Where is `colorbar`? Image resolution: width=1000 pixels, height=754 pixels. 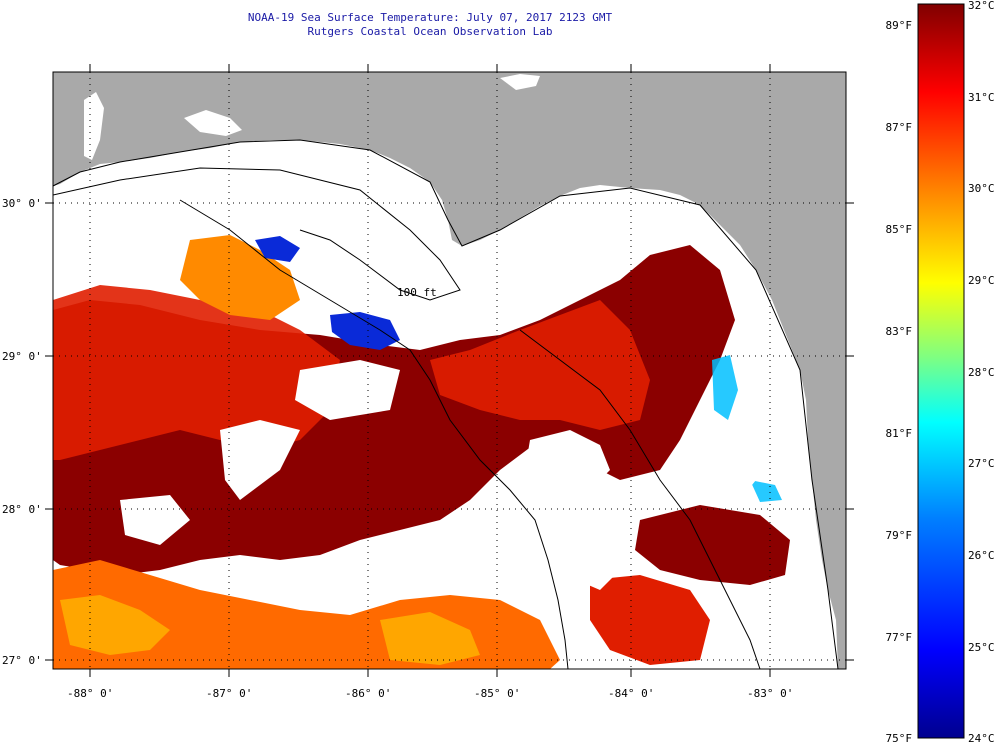 colorbar is located at coordinates (941, 371).